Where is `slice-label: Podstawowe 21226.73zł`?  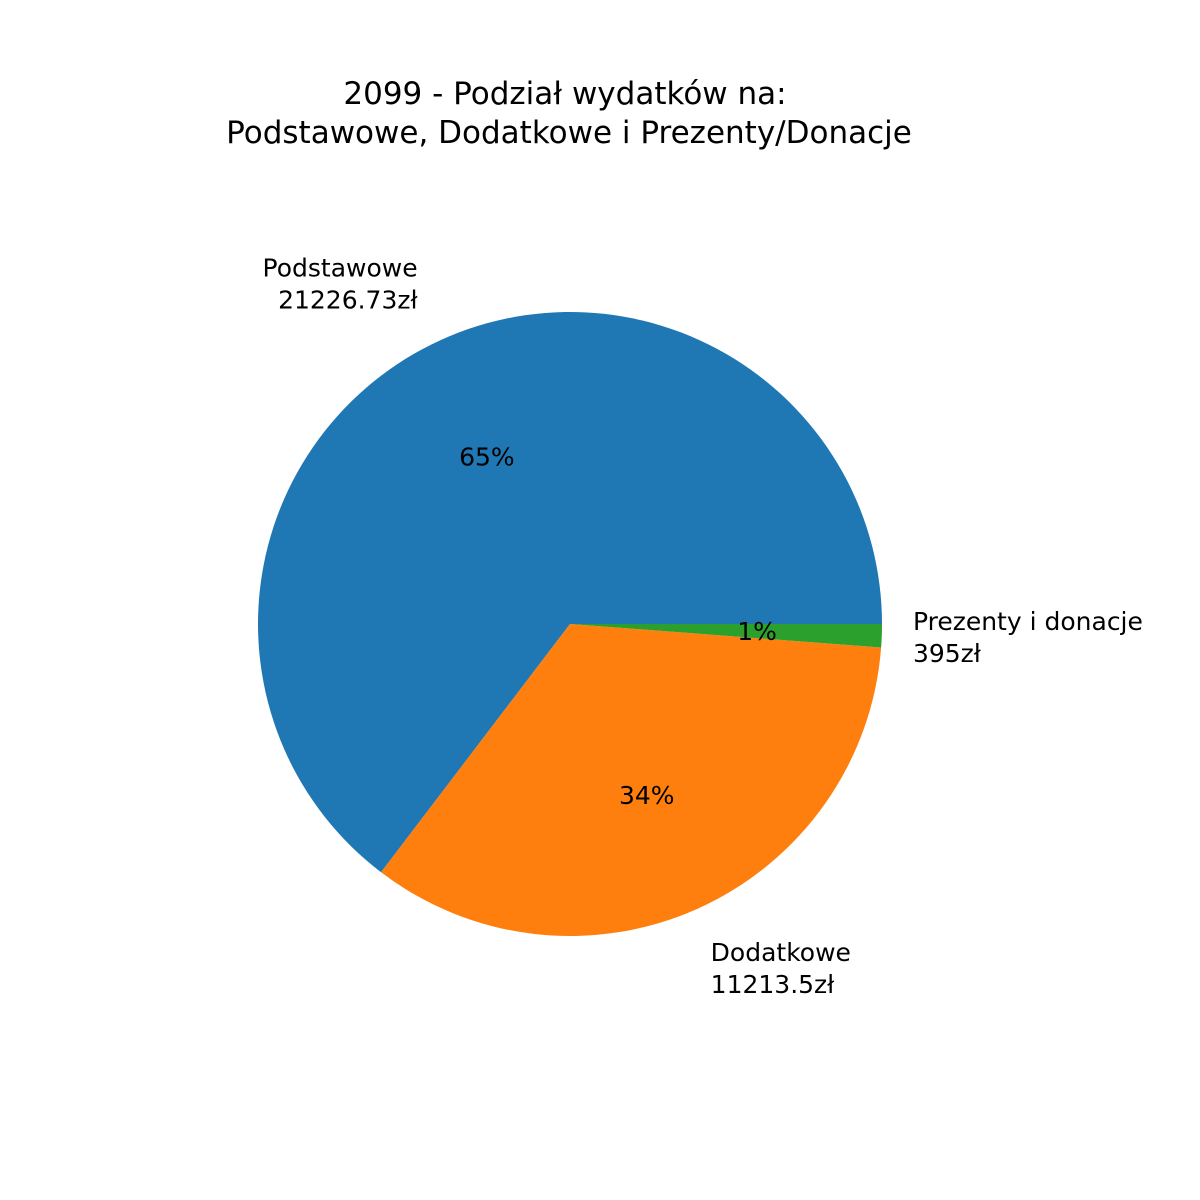
slice-label: Podstawowe 21226.73zł is located at coordinates (341, 283).